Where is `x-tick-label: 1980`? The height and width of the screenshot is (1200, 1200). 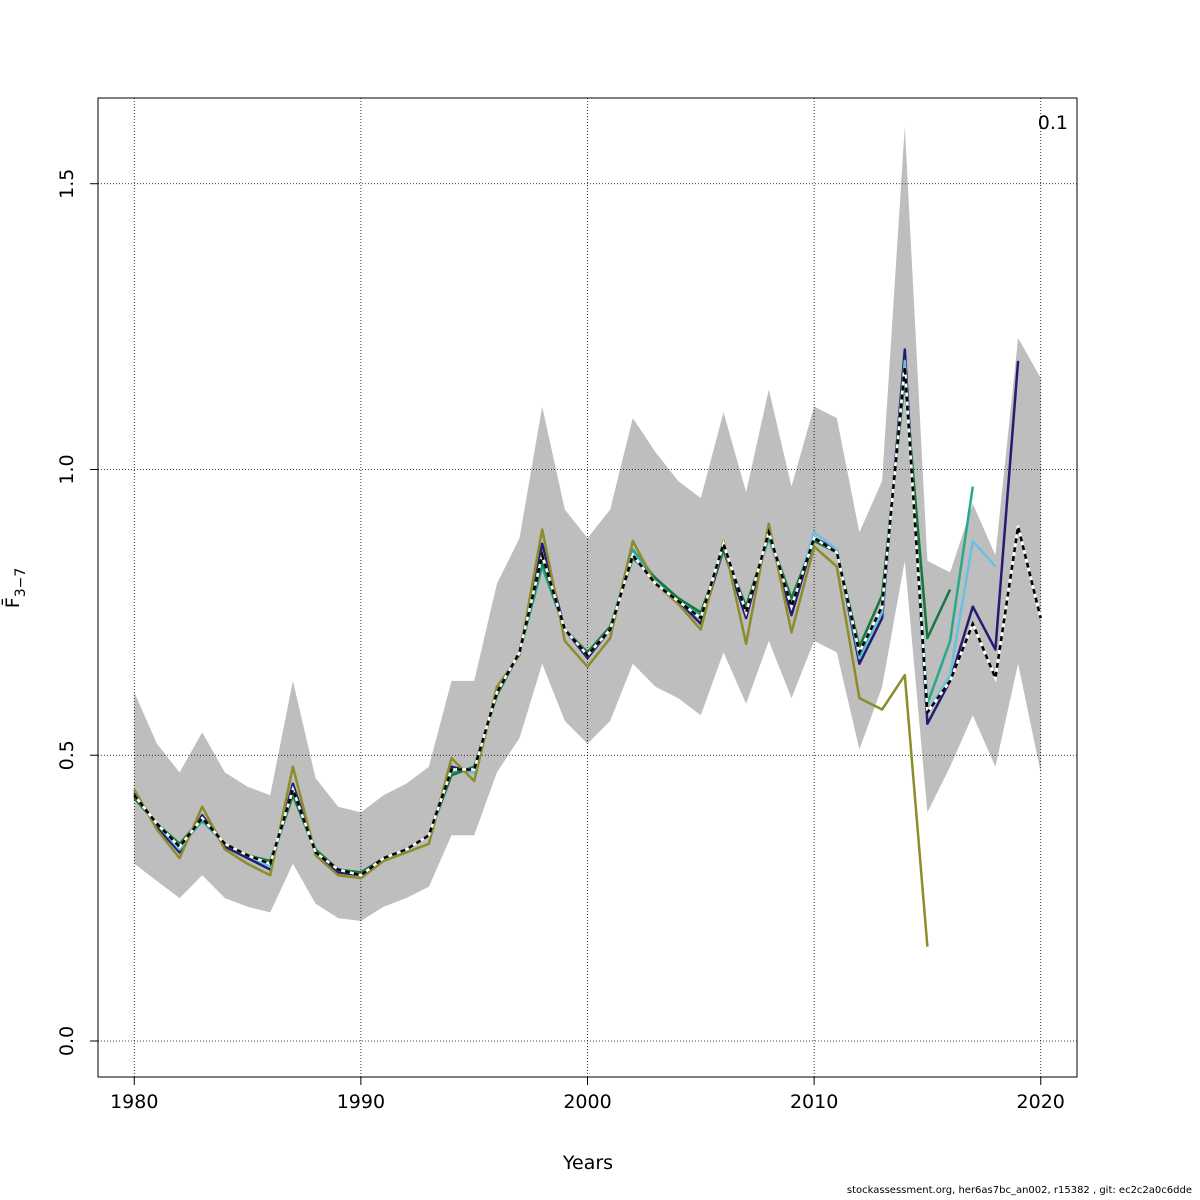
x-tick-label: 1980 is located at coordinates (134, 1102).